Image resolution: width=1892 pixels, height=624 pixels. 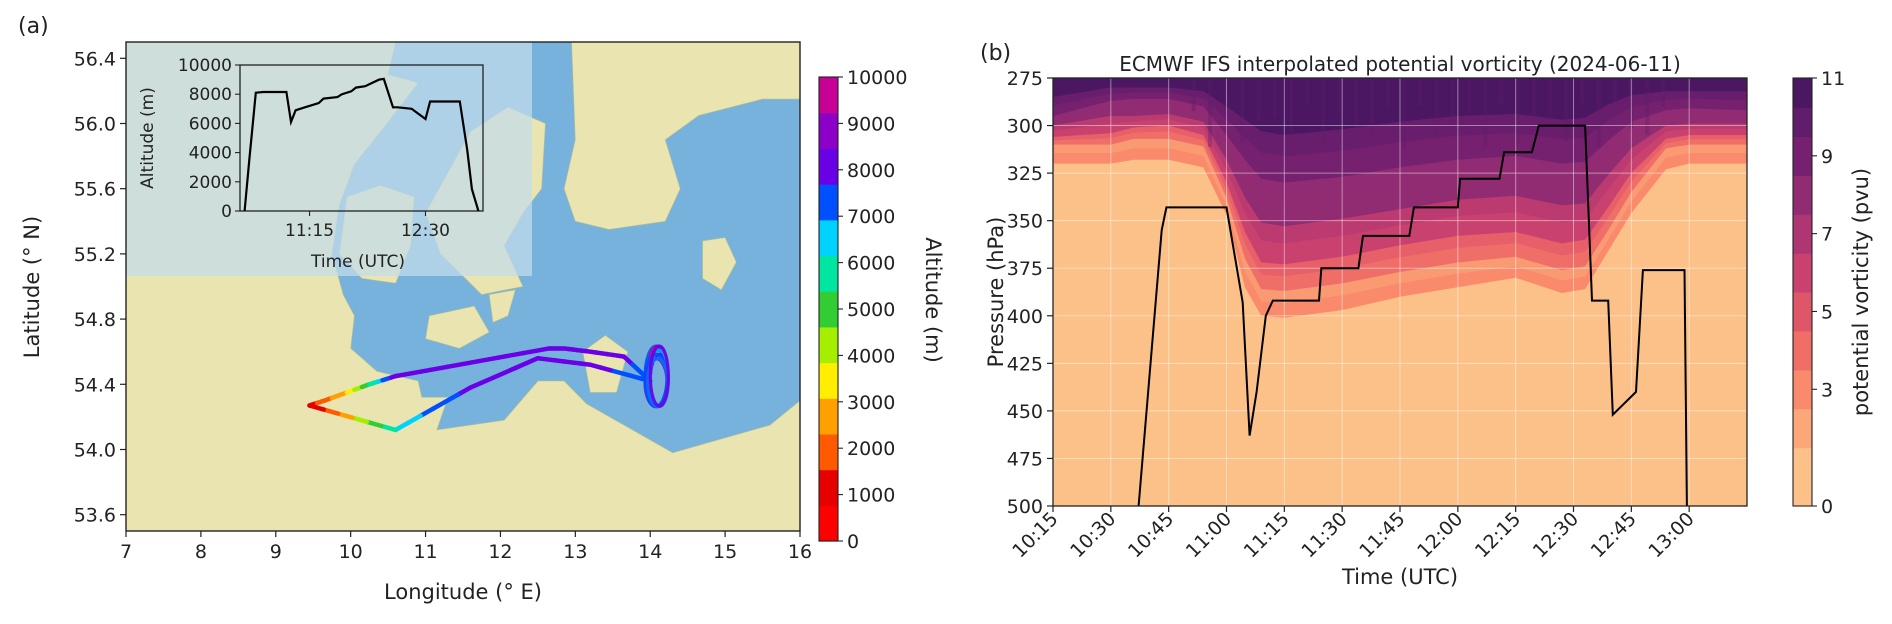 What do you see at coordinates (1827, 157) in the screenshot?
I see `pv-colorbar-tick-label: 9` at bounding box center [1827, 157].